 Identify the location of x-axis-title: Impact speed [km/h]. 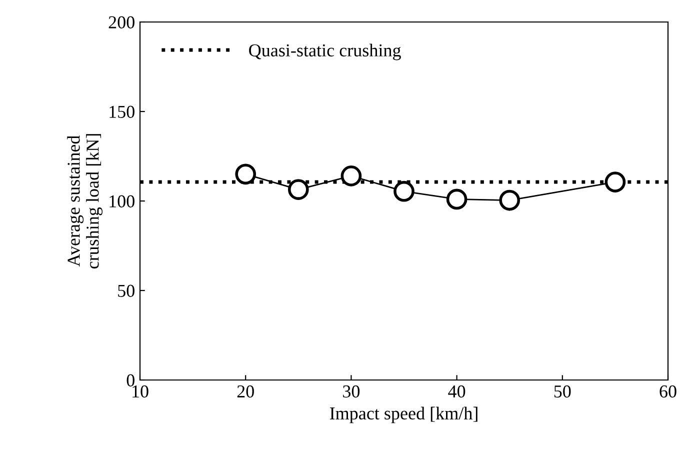
(404, 415).